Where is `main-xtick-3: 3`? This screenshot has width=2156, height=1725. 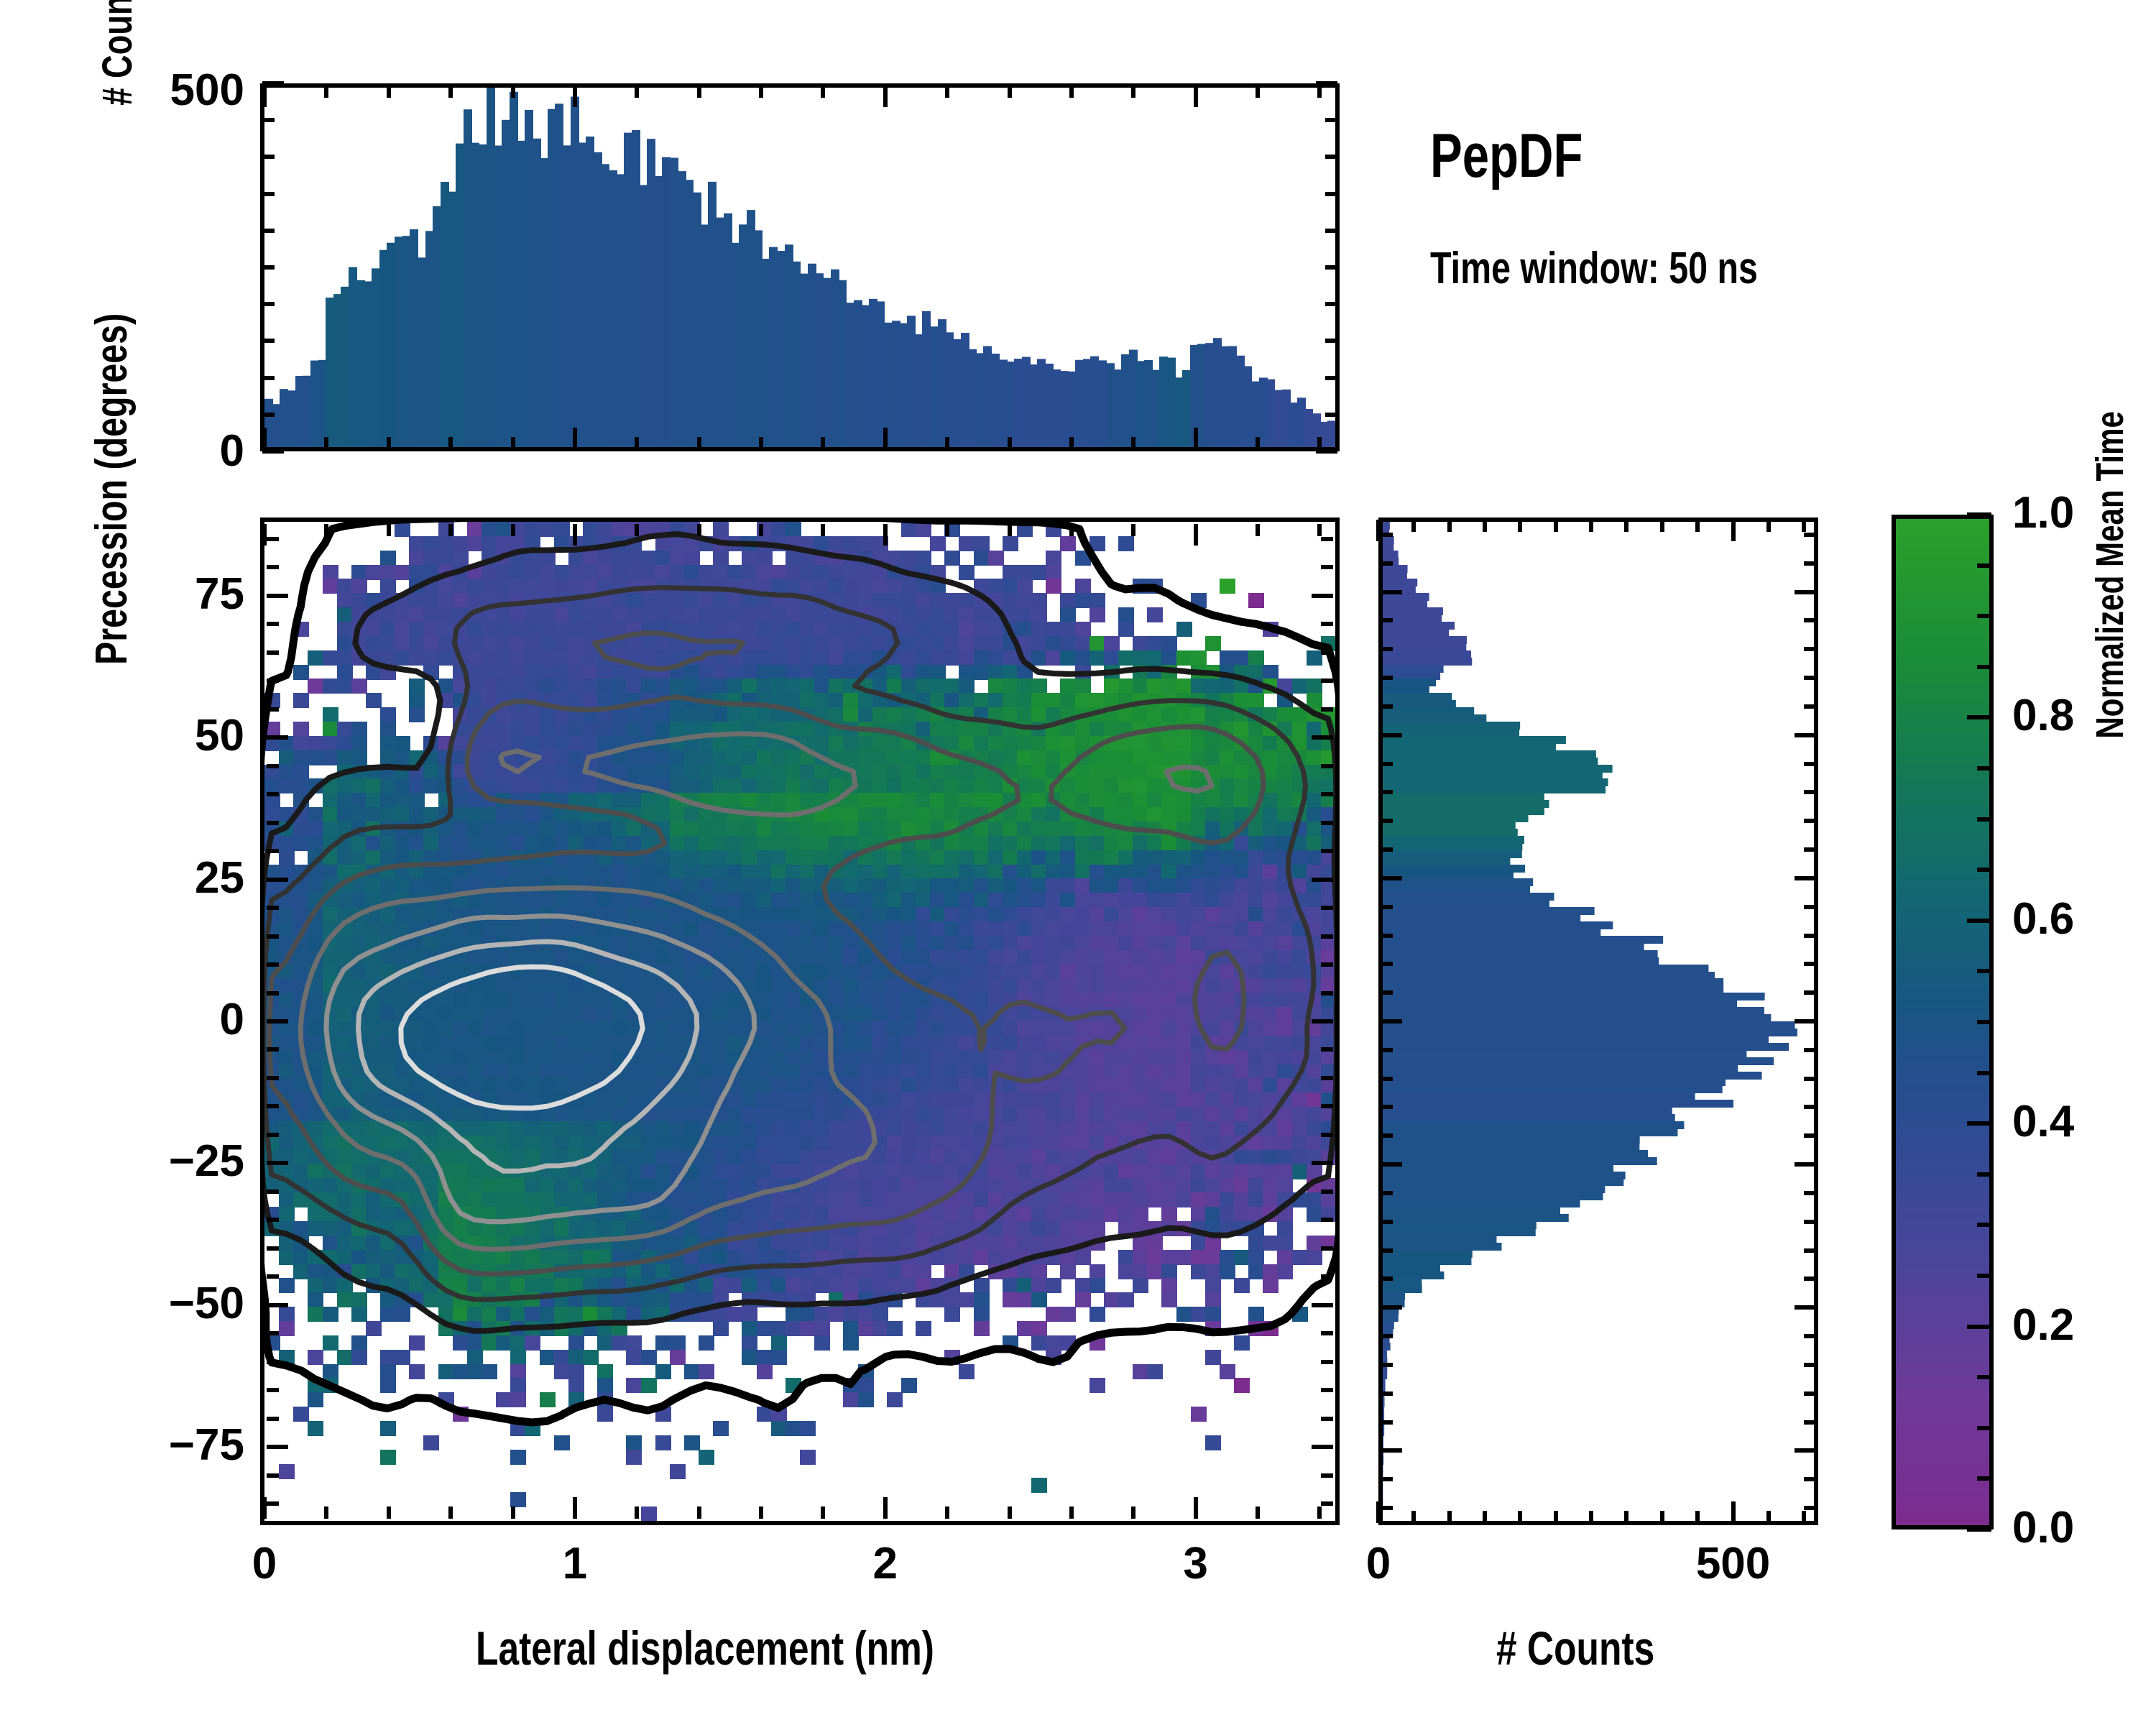 main-xtick-3: 3 is located at coordinates (1196, 1563).